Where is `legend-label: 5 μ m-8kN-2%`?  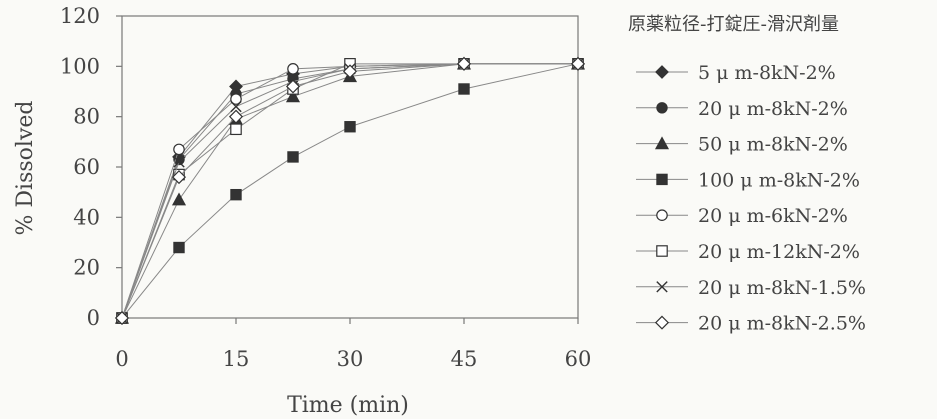
legend-label: 5 μ m-8kN-2% is located at coordinates (767, 73).